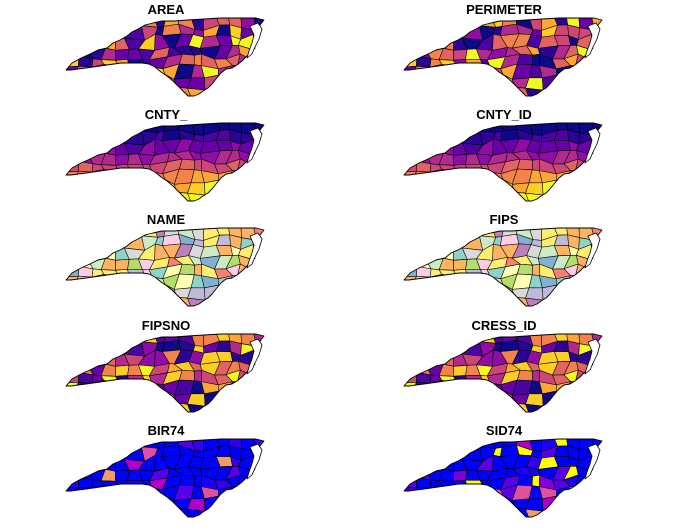 This screenshot has height=531, width=674. I want to click on map-panel-cress-id: CRESS_ID, so click(503, 365).